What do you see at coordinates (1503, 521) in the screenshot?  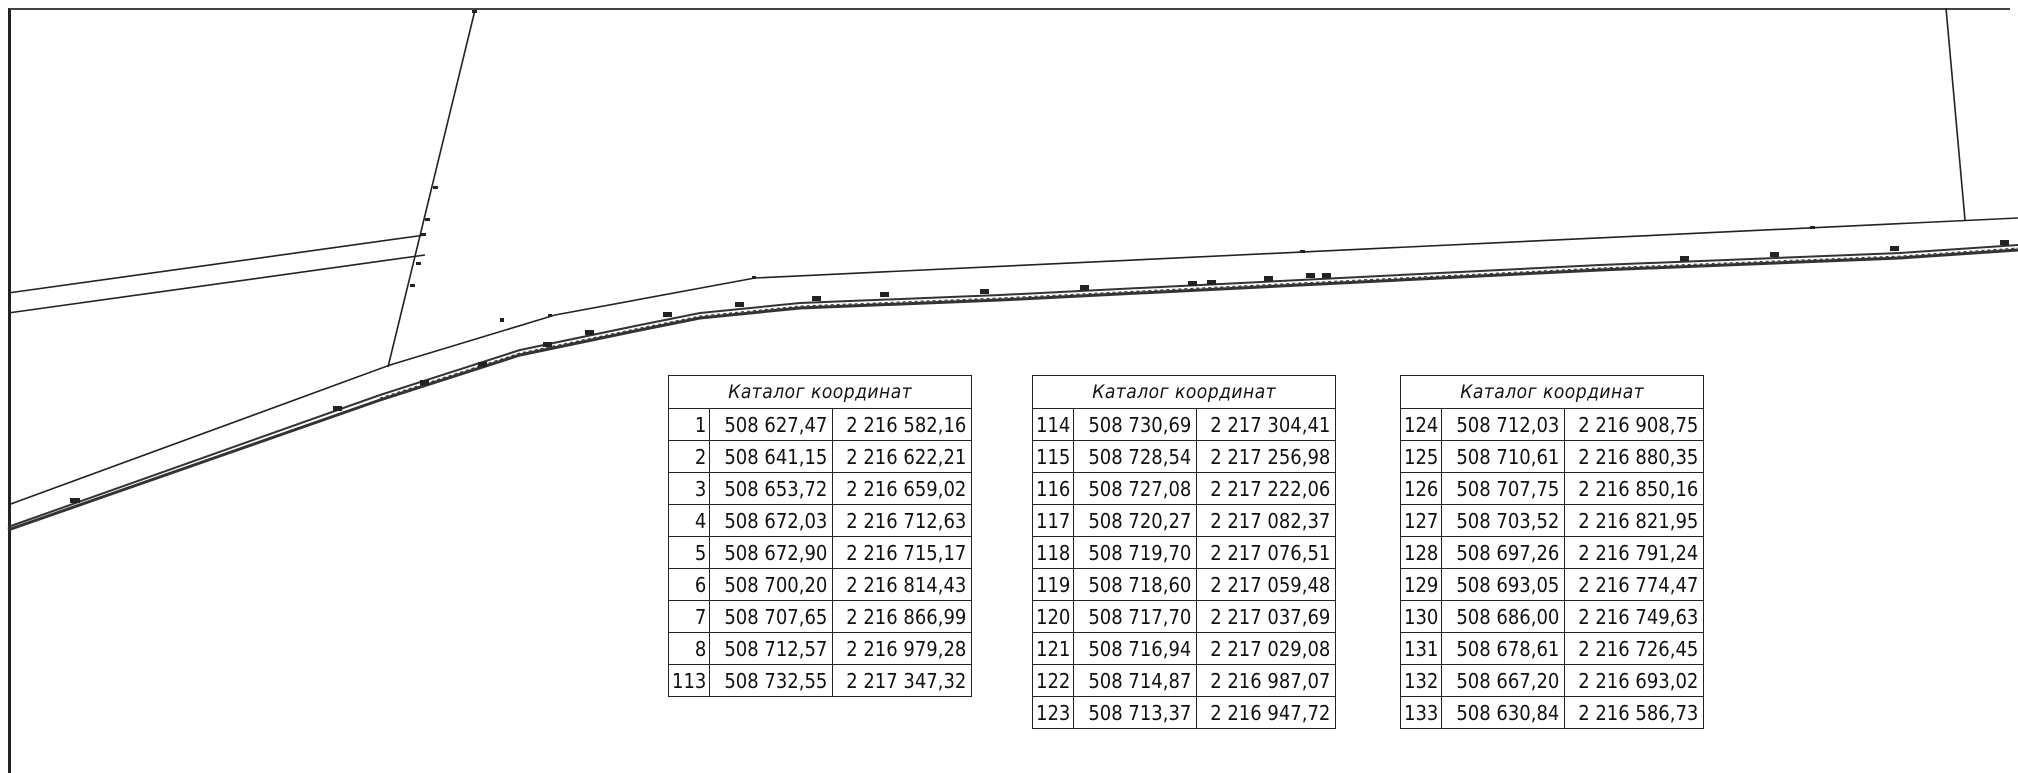 I see `x-coordinate: 508 703,52` at bounding box center [1503, 521].